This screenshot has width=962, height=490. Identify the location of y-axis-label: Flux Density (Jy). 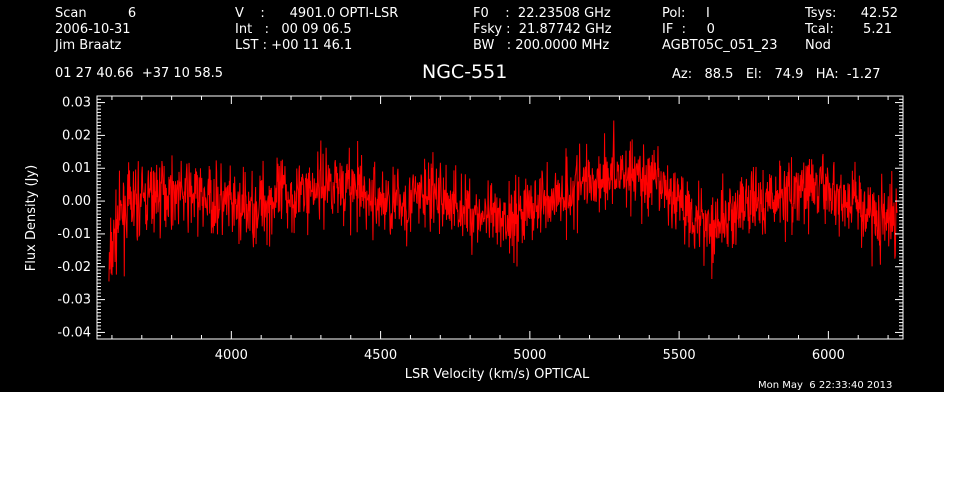
(31, 218).